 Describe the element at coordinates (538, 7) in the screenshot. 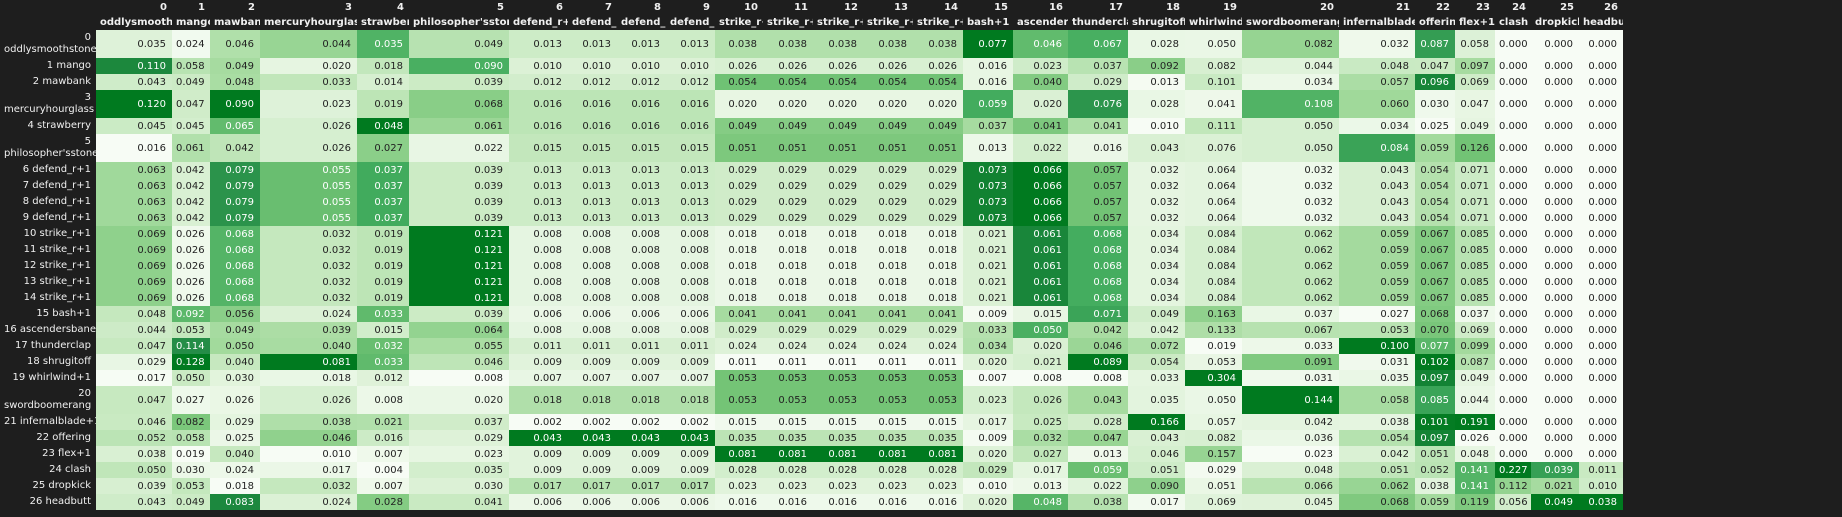

I see `column-index-header: 6` at that location.